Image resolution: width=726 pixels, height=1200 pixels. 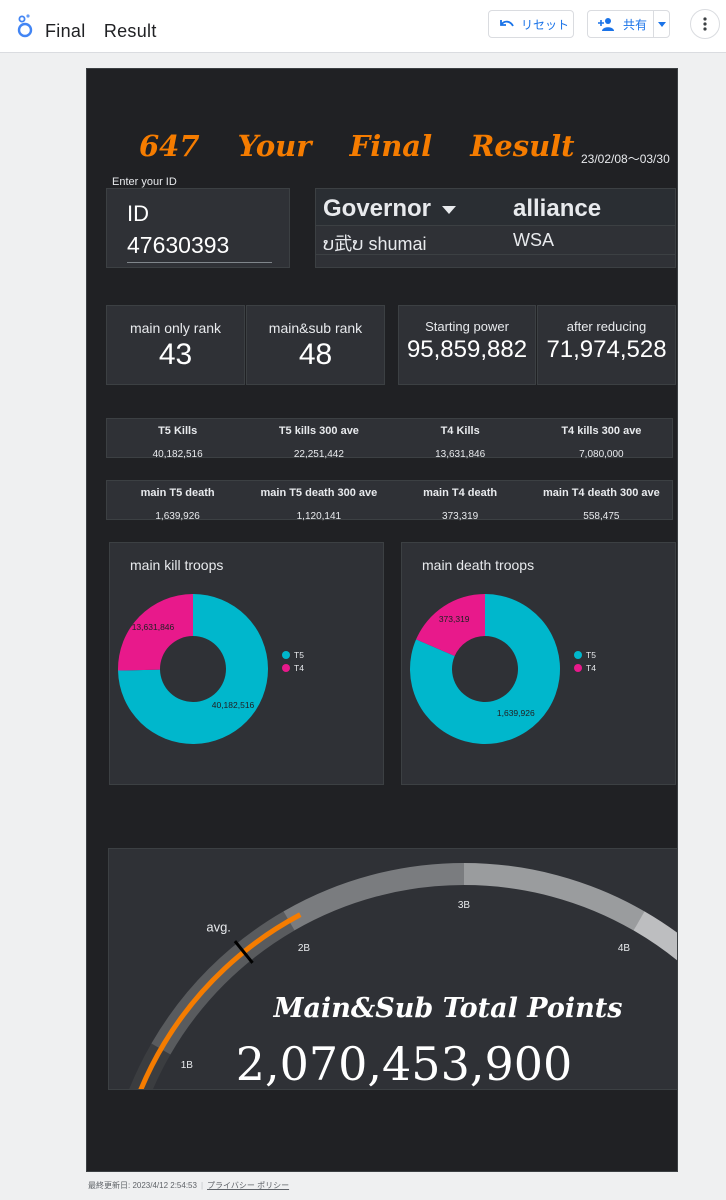 What do you see at coordinates (175, 328) in the screenshot?
I see `card-label: main only rank` at bounding box center [175, 328].